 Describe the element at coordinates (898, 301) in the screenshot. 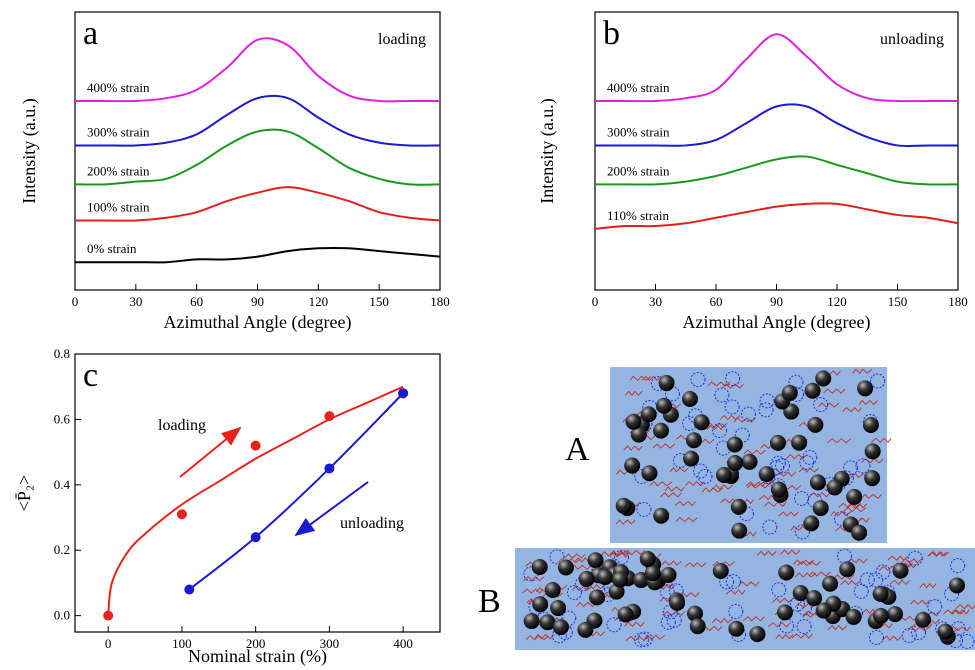

I see `x-tick-label: 150` at that location.